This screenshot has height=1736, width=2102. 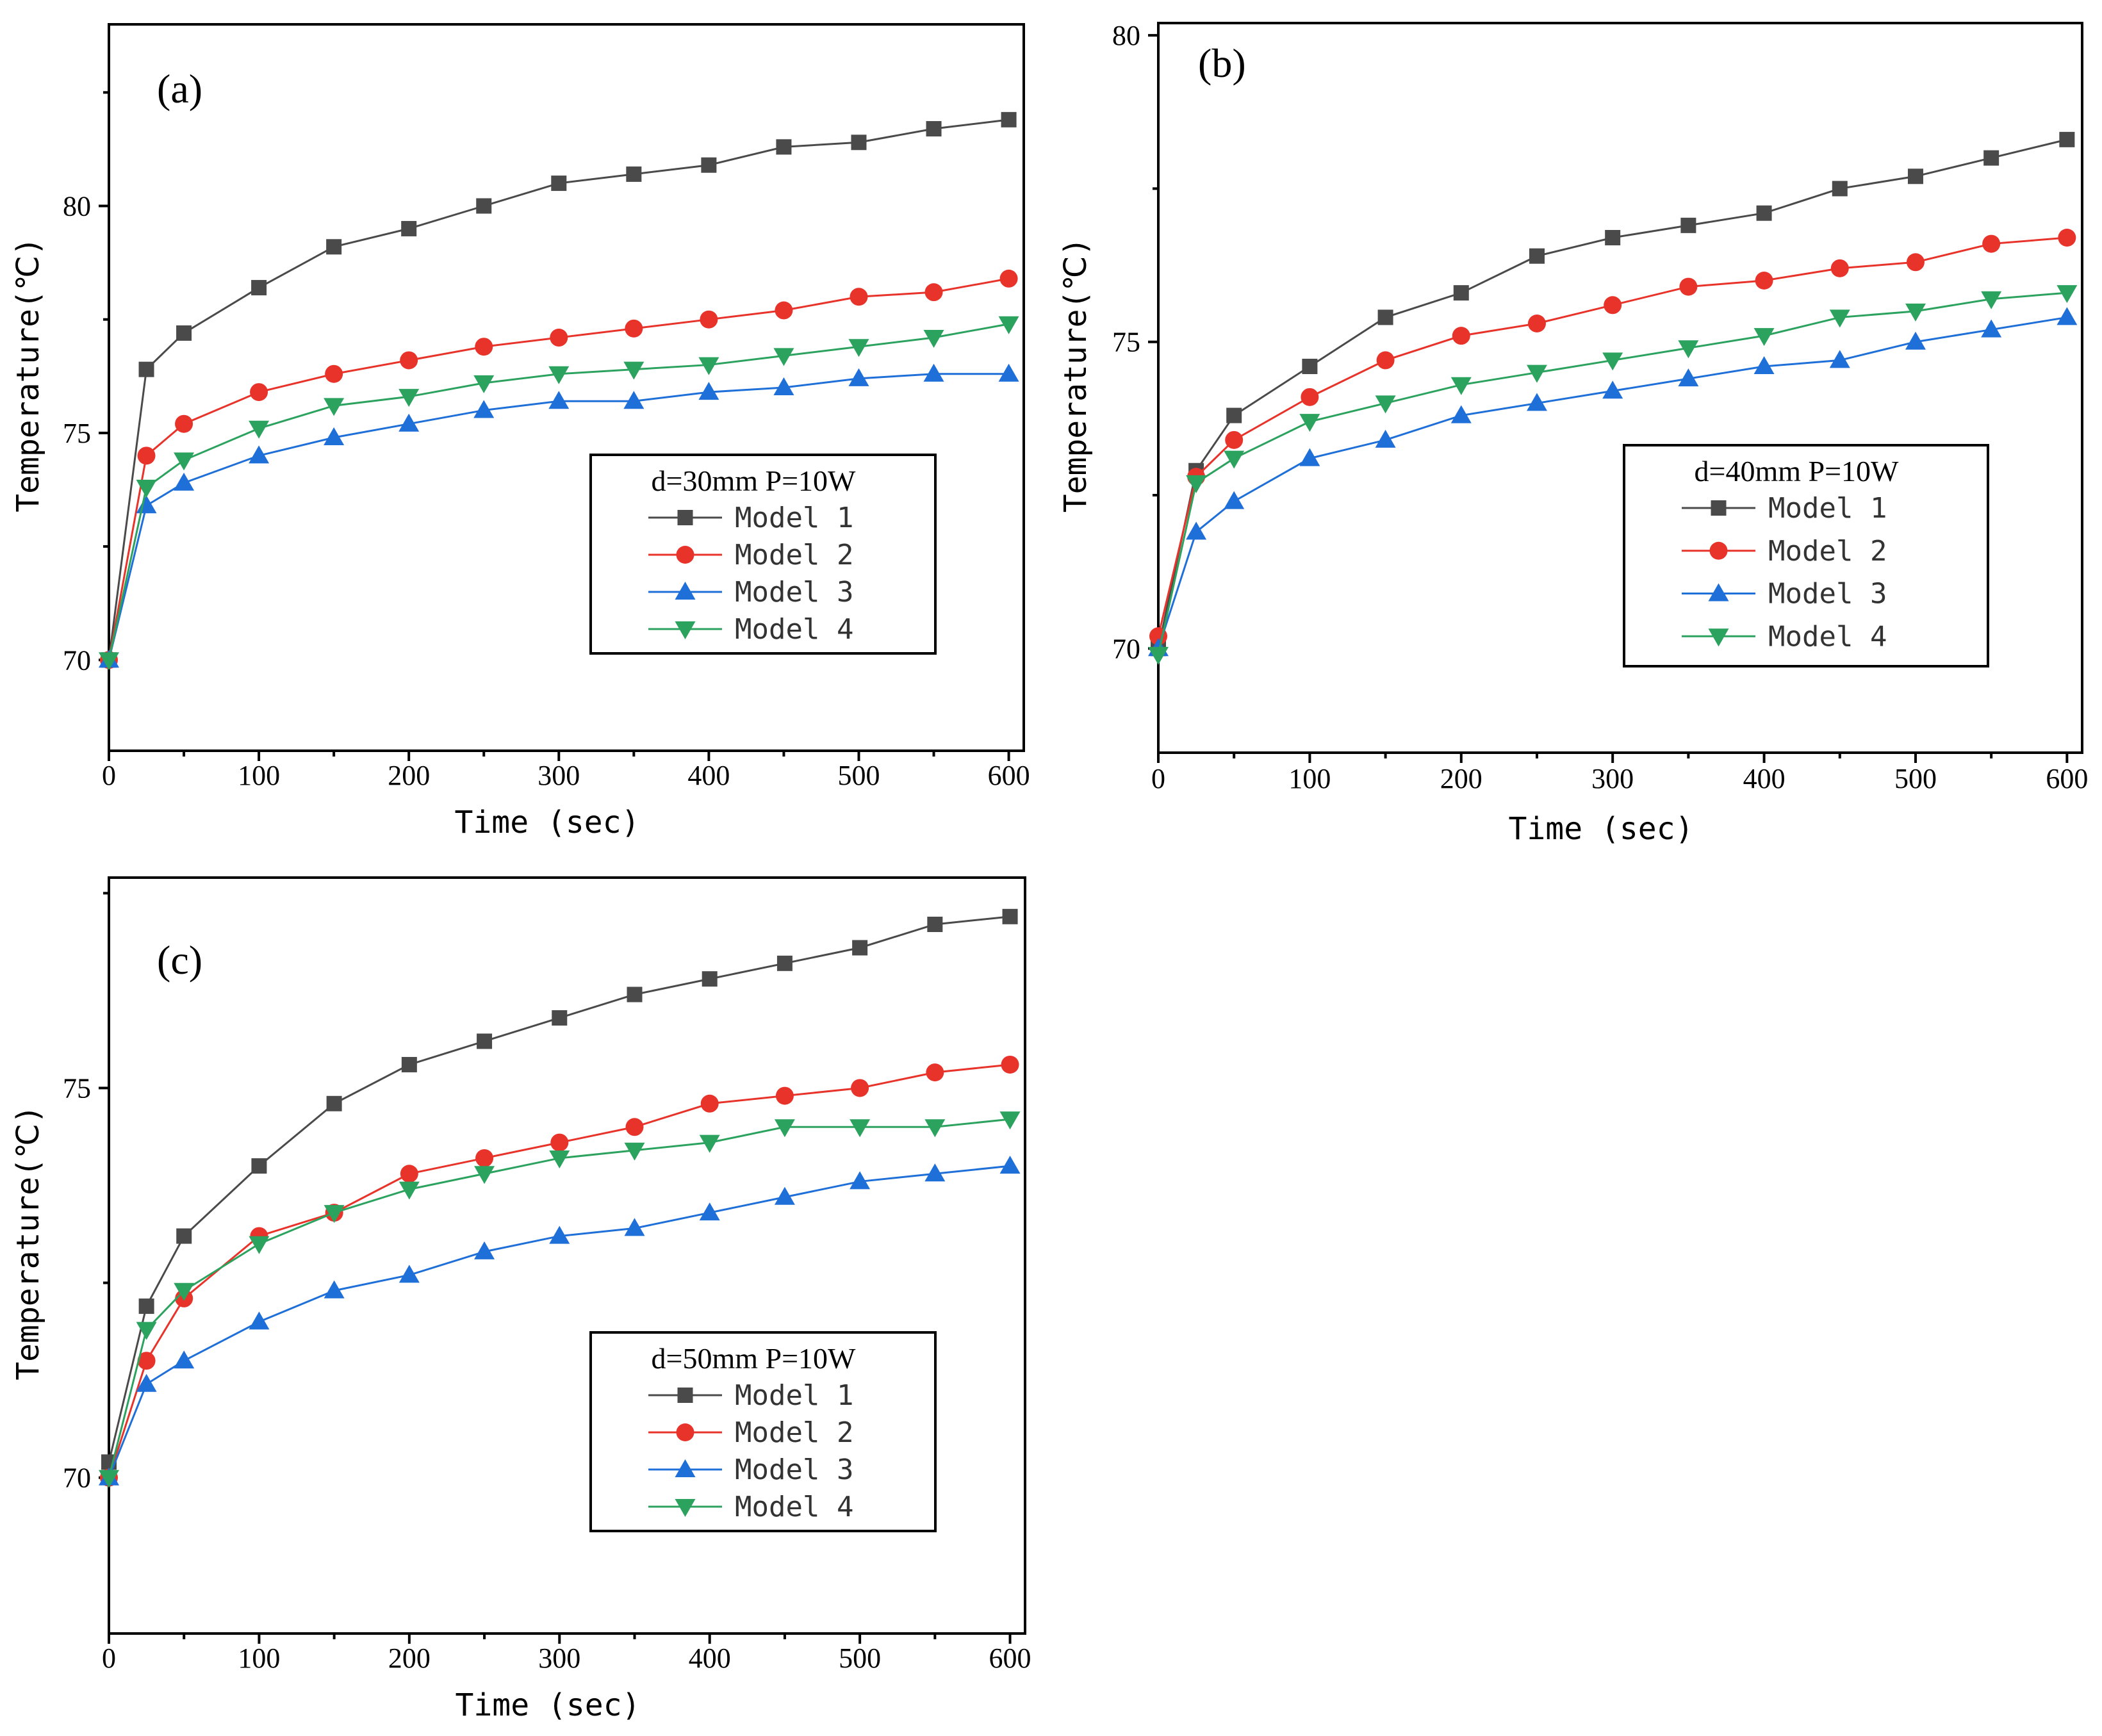 I want to click on panel-label: (b), so click(x=1222, y=63).